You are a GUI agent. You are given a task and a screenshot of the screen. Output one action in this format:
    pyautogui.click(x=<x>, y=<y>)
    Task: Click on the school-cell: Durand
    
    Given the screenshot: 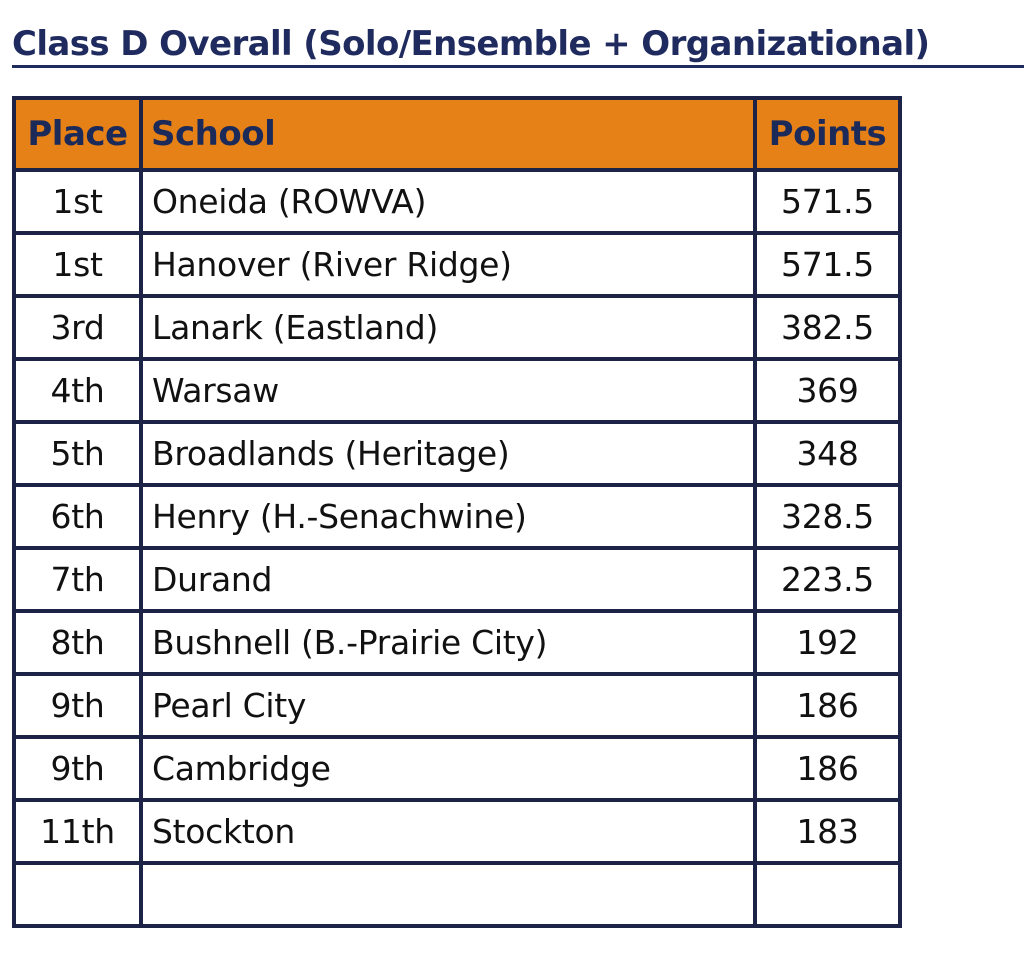 What is the action you would take?
    pyautogui.click(x=448, y=579)
    